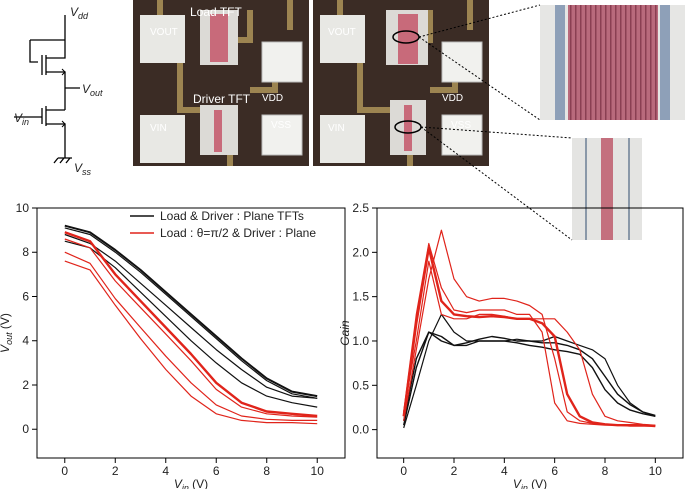  I want to click on y-tick-label: 1.5, so click(360, 297).